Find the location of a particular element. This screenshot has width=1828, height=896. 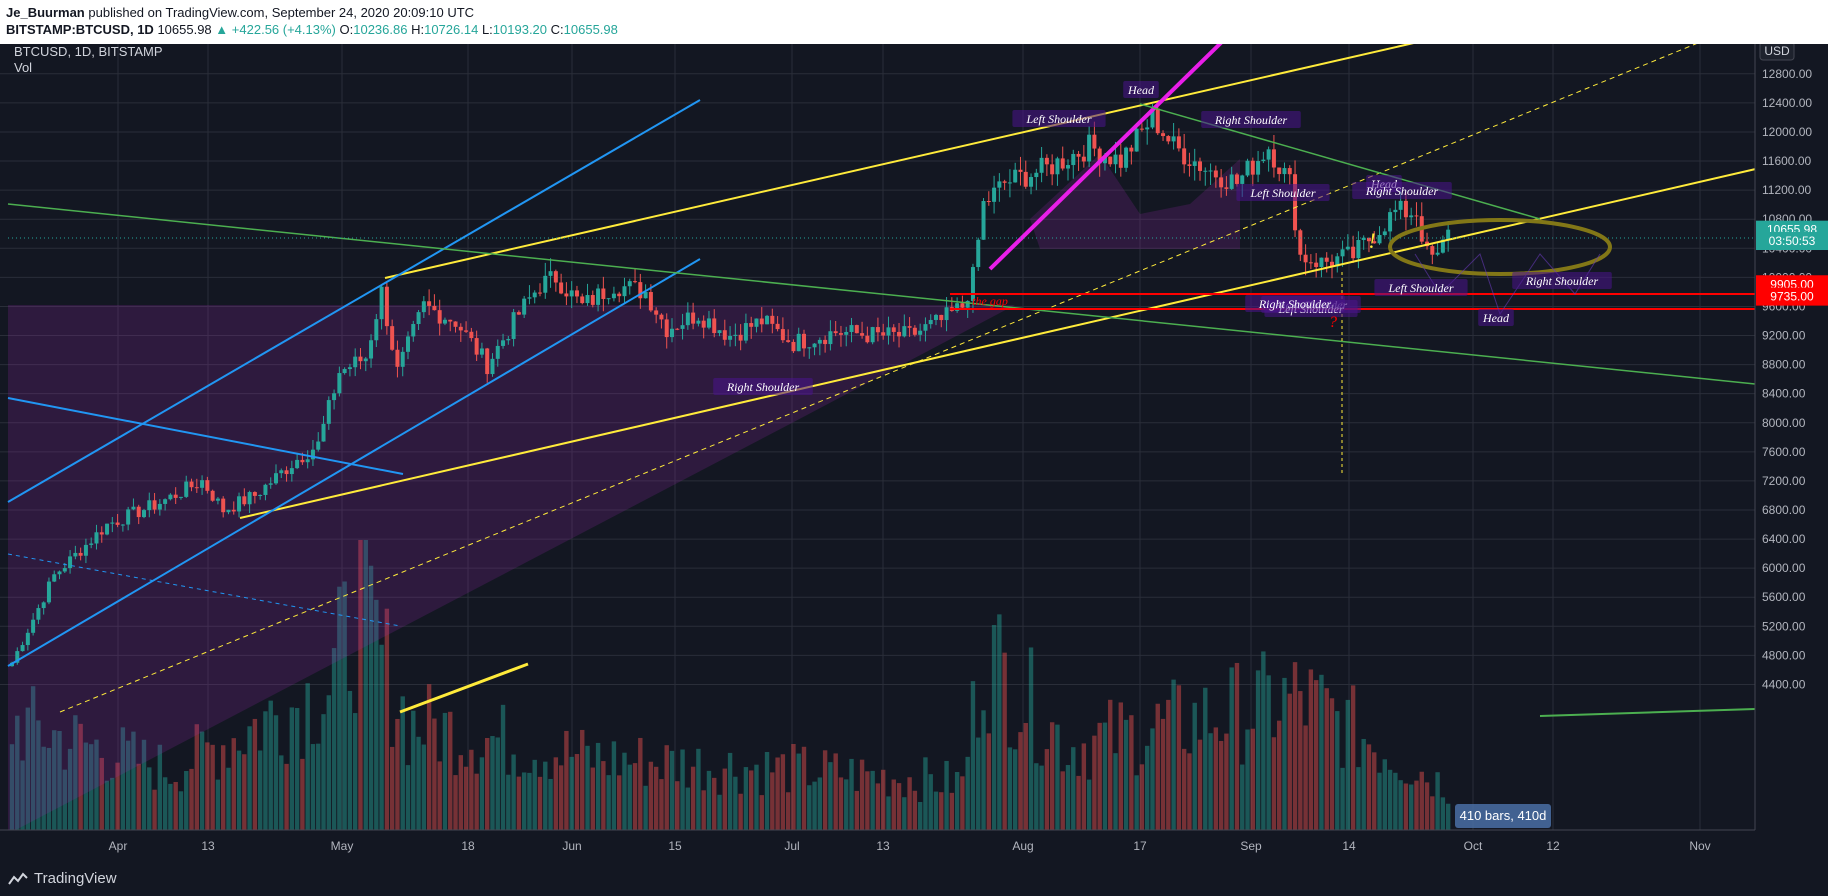

time-axis-bg is located at coordinates (914, 846).